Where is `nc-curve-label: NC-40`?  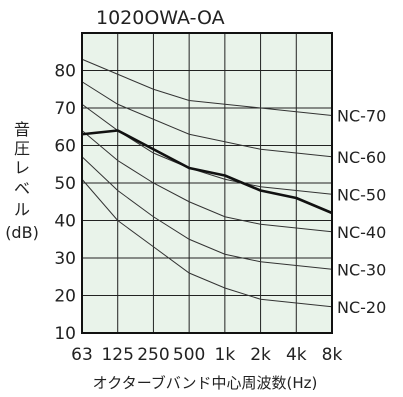
nc-curve-label: NC-40 is located at coordinates (361, 232).